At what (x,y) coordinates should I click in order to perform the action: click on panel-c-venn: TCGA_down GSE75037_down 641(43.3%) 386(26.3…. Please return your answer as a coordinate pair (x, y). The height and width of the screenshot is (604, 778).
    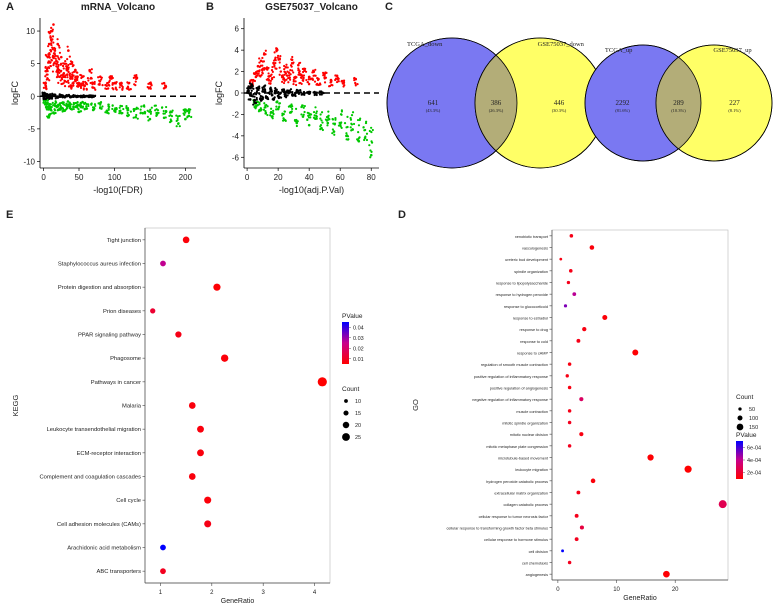
    Looking at the image, I should click on (579, 103).